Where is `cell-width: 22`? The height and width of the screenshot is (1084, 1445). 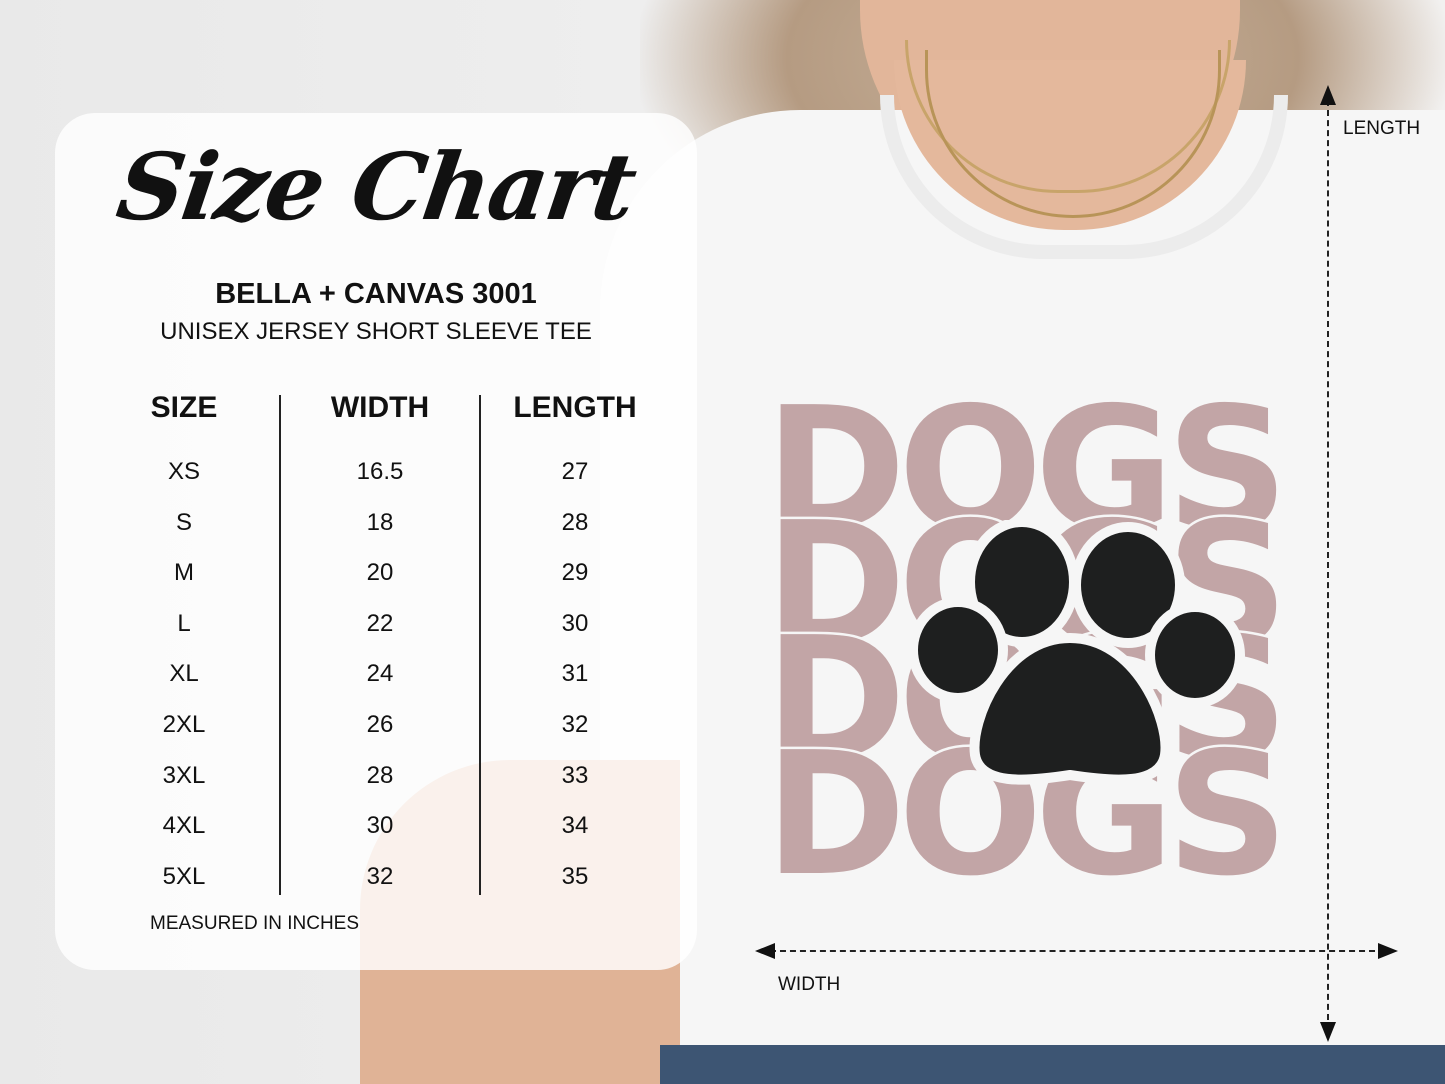 cell-width: 22 is located at coordinates (380, 623).